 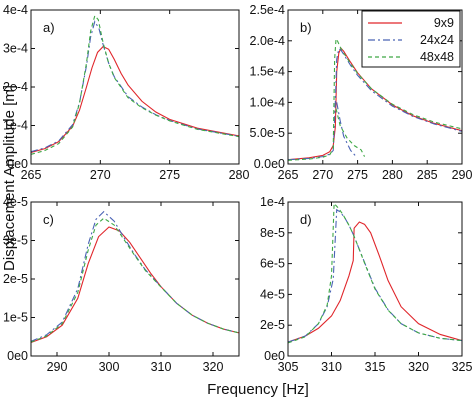 What do you see at coordinates (375, 367) in the screenshot?
I see `x-tick-label: 315` at bounding box center [375, 367].